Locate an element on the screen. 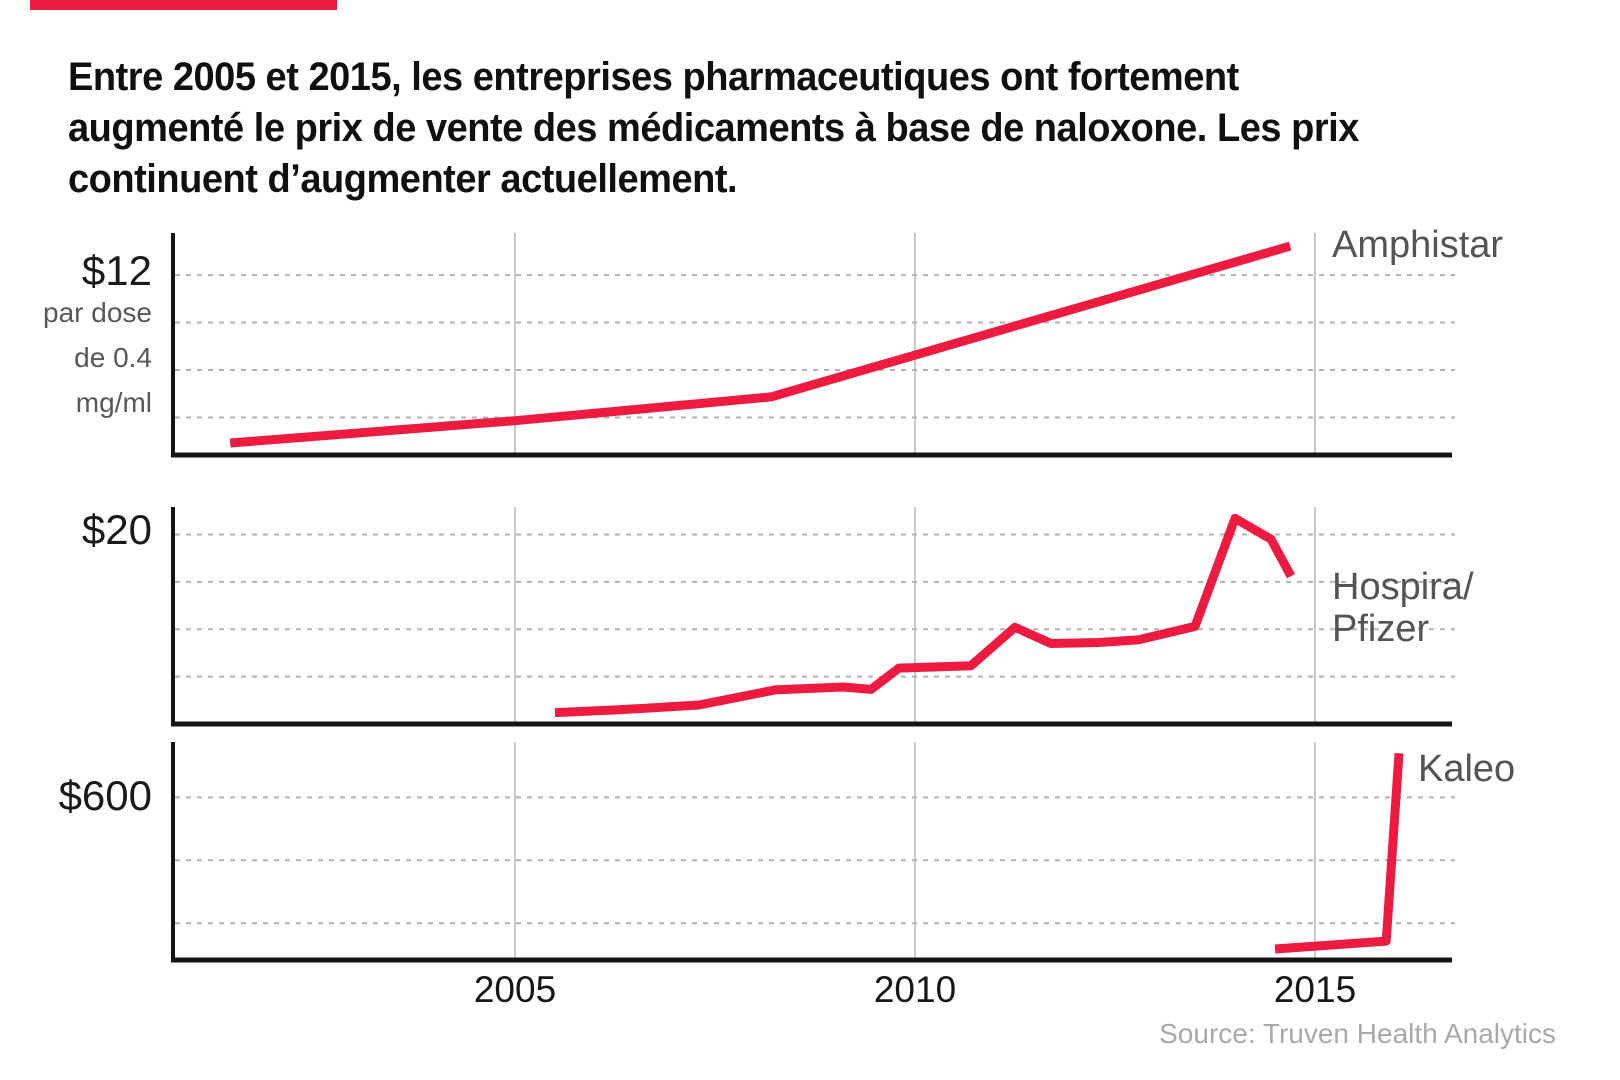  series-label-kaleo: Kaleo is located at coordinates (1467, 769).